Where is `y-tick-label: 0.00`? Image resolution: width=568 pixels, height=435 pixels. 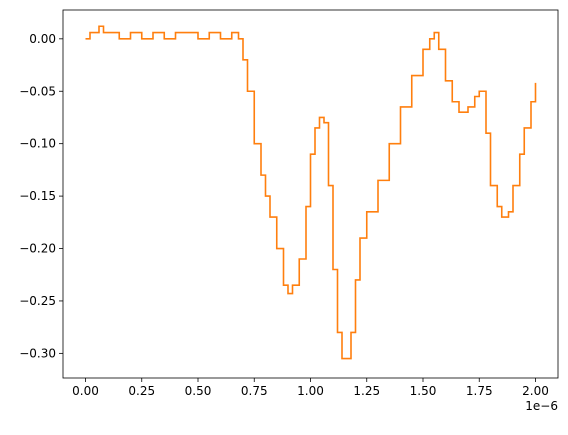 y-tick-label: 0.00 is located at coordinates (42, 39).